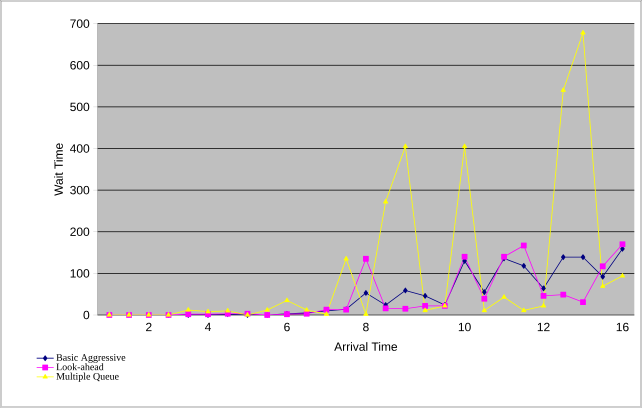 Image resolution: width=642 pixels, height=408 pixels. What do you see at coordinates (287, 327) in the screenshot?
I see `x-tick-label: 6` at bounding box center [287, 327].